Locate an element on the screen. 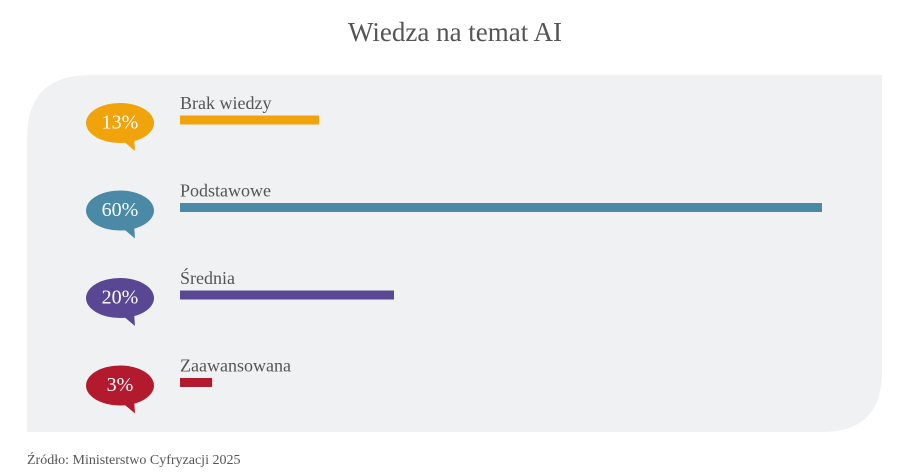 The width and height of the screenshot is (911, 474). chart-title: Wiedza na temat AI is located at coordinates (455, 32).